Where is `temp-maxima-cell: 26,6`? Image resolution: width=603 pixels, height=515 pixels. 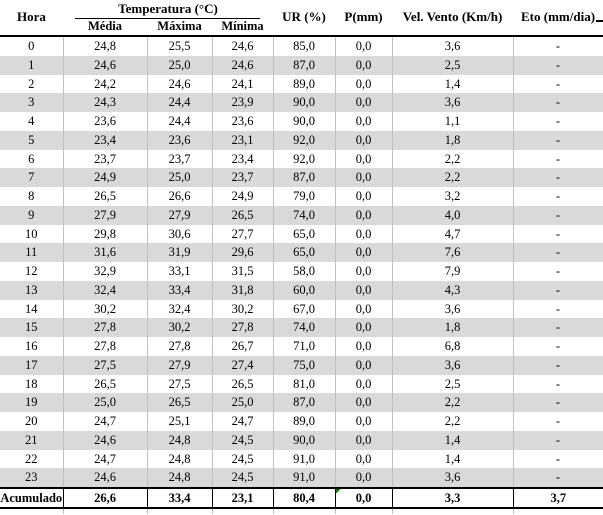 temp-maxima-cell: 26,6 is located at coordinates (180, 196).